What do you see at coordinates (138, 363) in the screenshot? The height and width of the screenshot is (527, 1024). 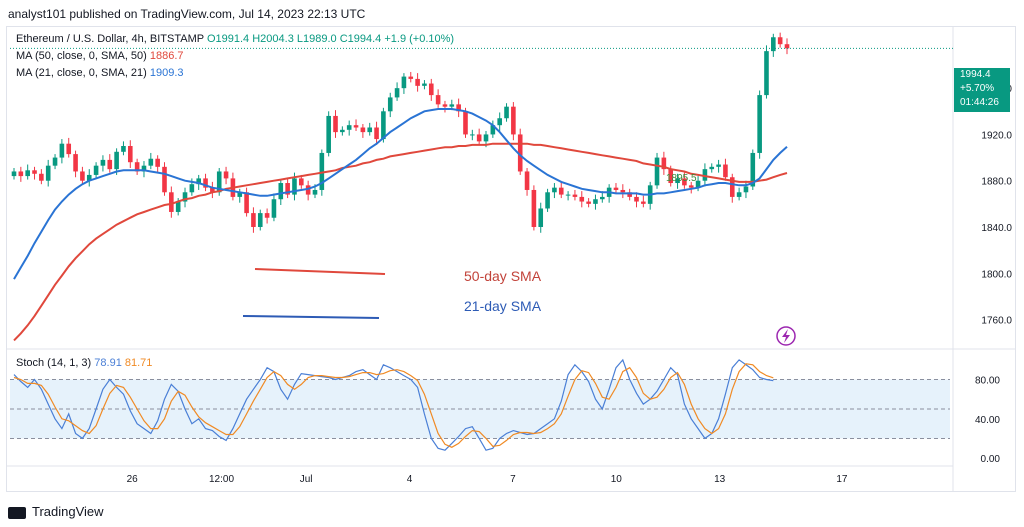 I see `stoch-d-value: 81.71` at bounding box center [138, 363].